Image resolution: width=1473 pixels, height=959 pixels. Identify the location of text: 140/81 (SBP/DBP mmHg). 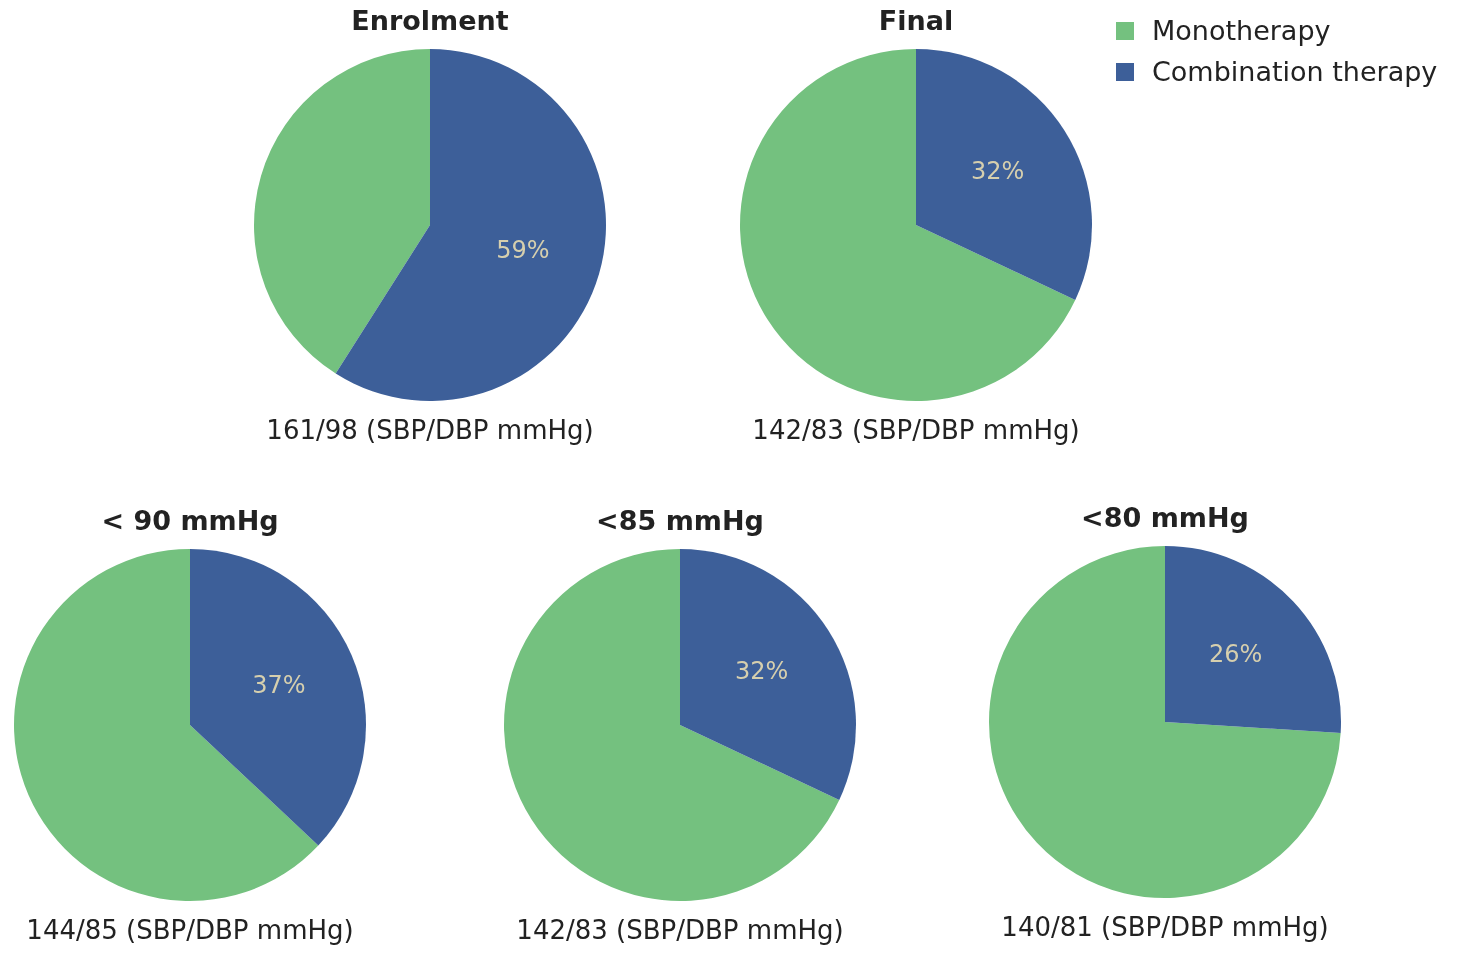
(1165, 927).